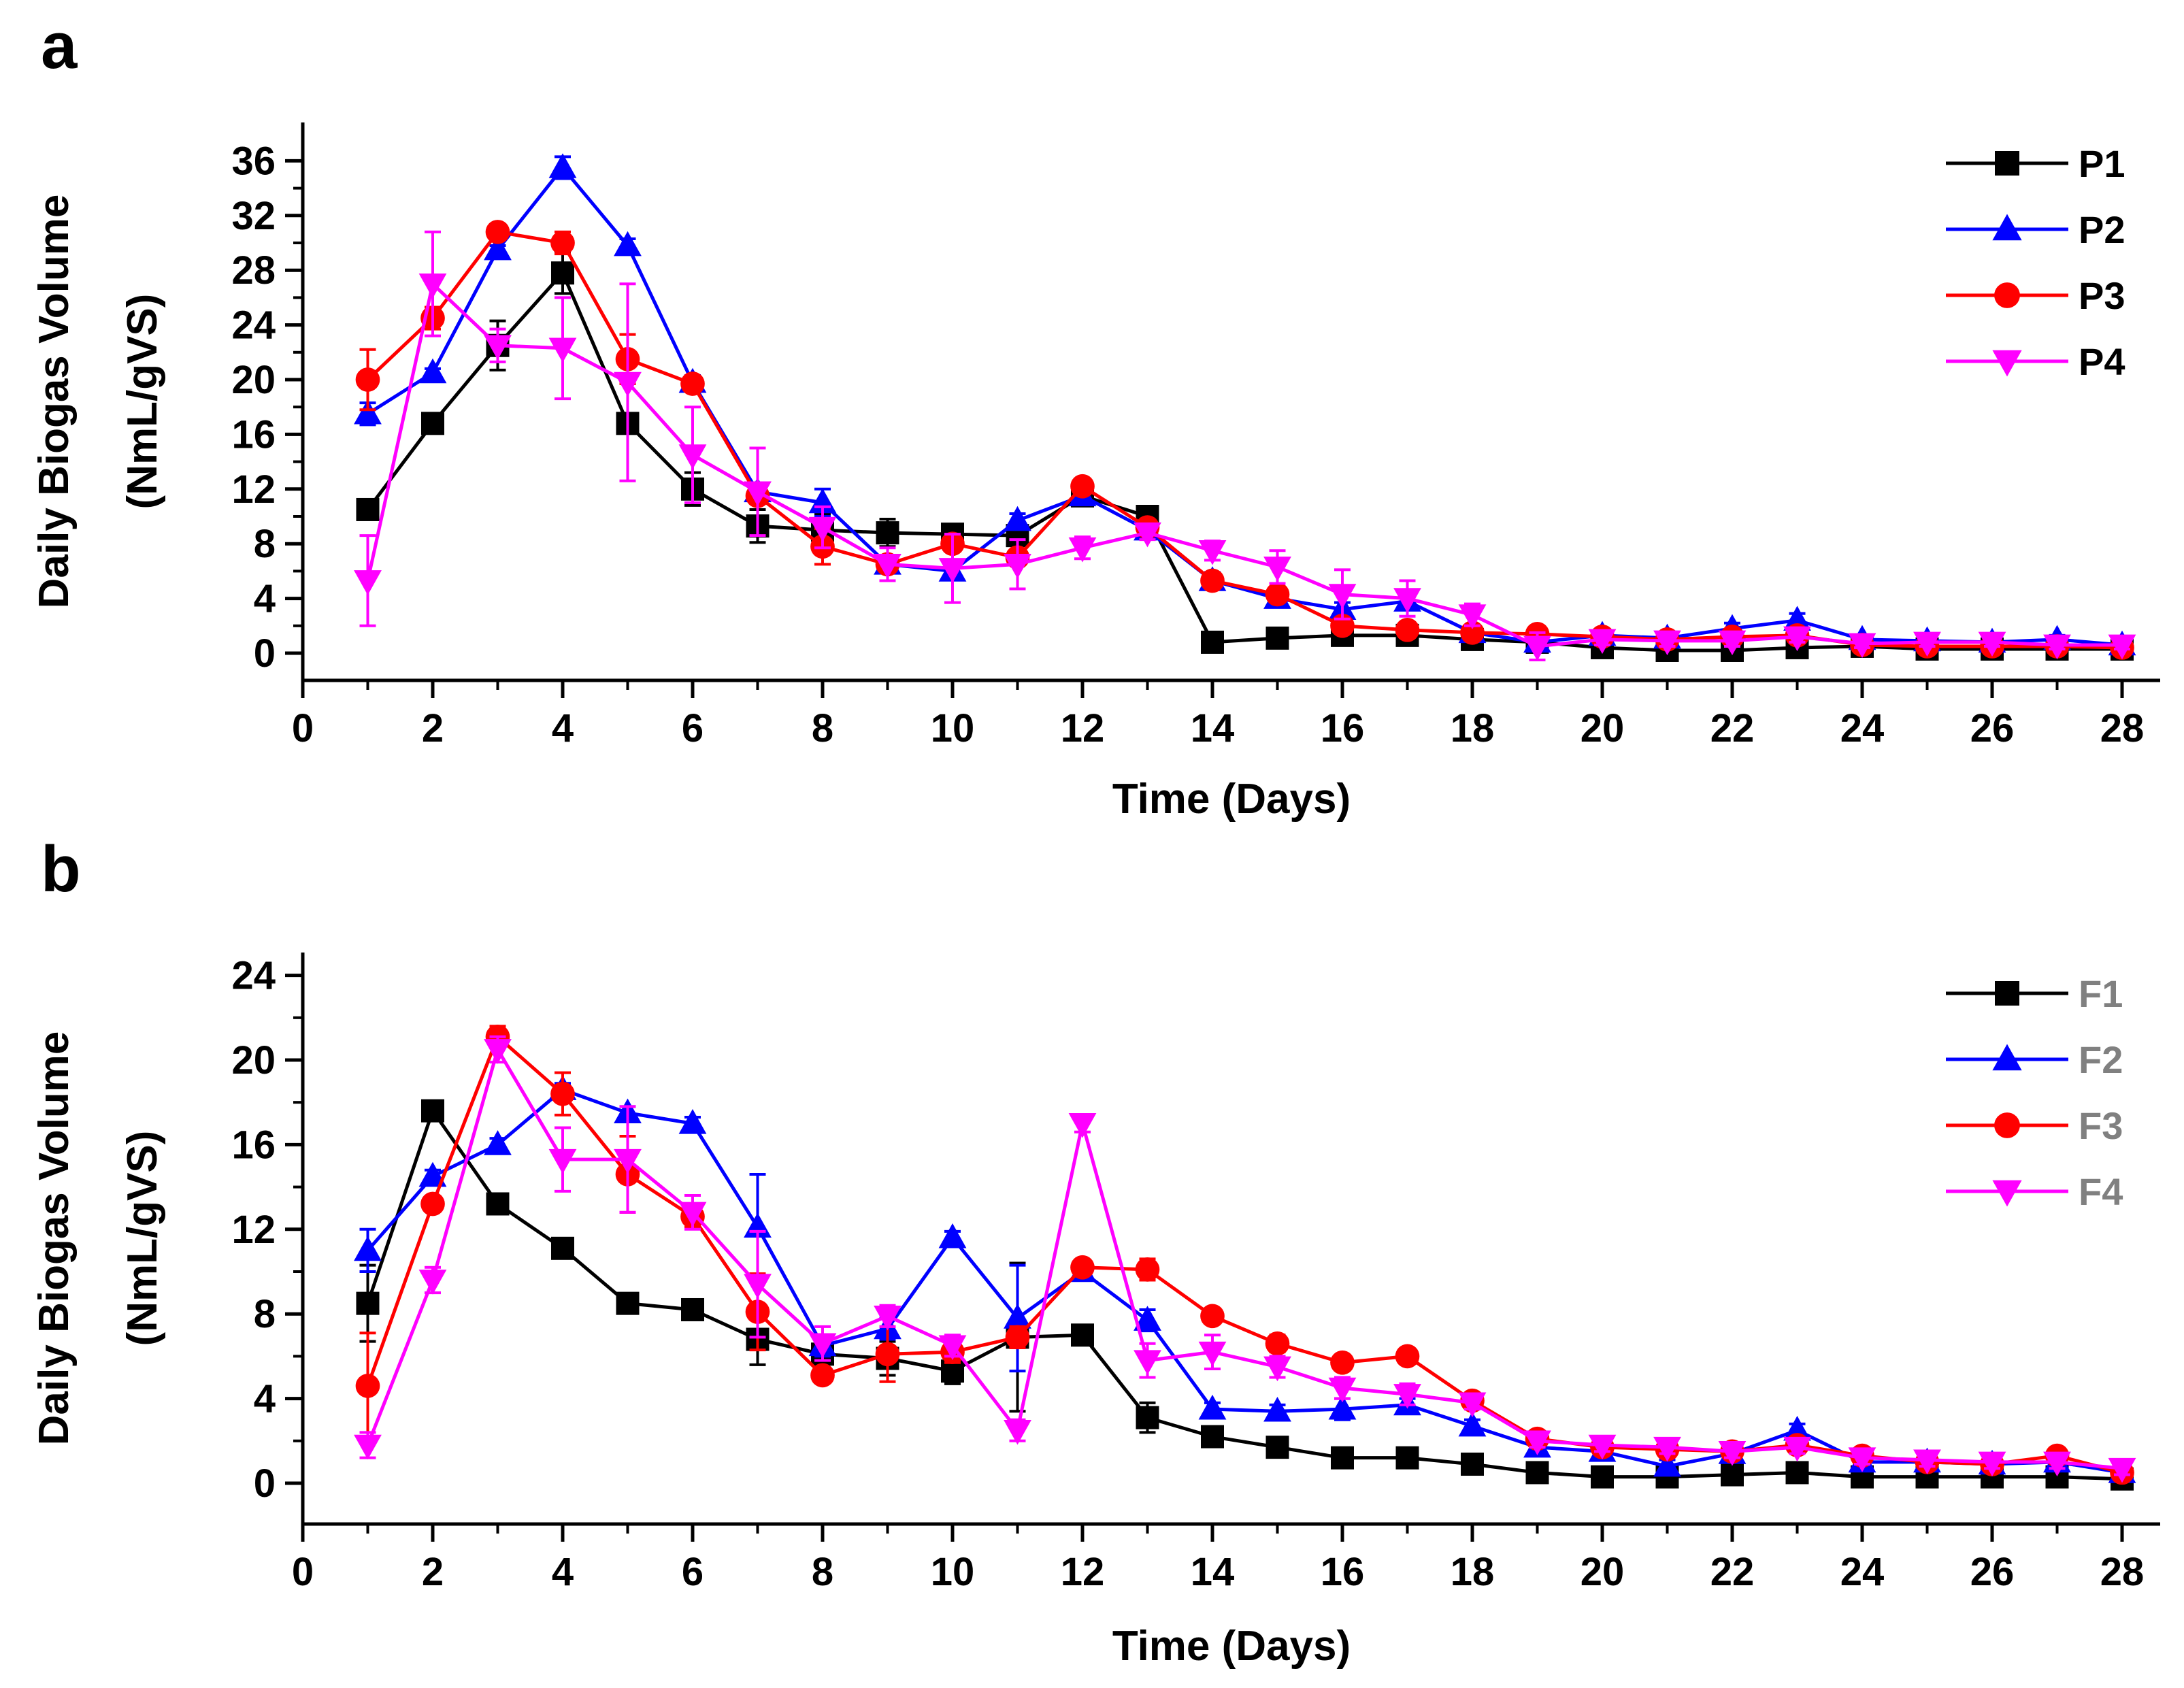 The image size is (2184, 1688). What do you see at coordinates (2101, 994) in the screenshot?
I see `legend-label: F1` at bounding box center [2101, 994].